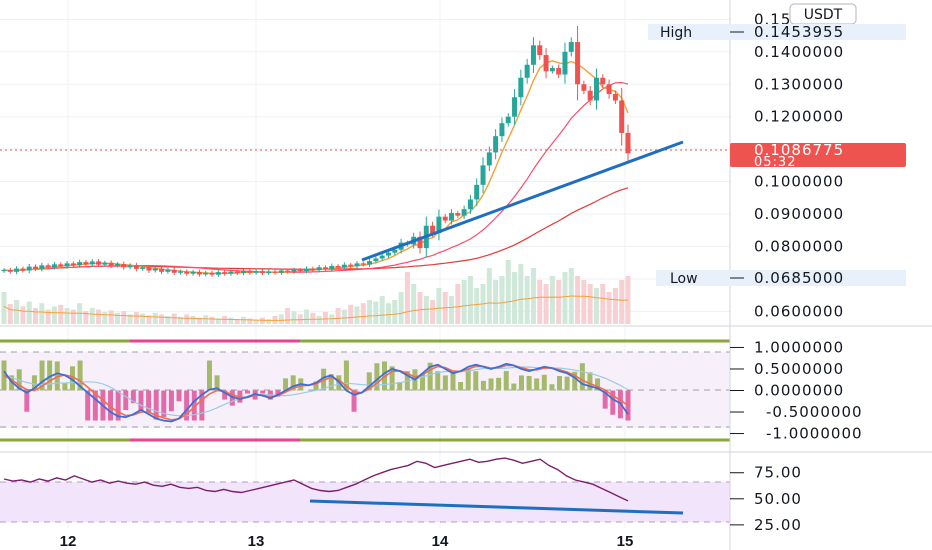 Image resolution: width=932 pixels, height=550 pixels. Describe the element at coordinates (440, 541) in the screenshot. I see `date-tick-label: 14` at that location.